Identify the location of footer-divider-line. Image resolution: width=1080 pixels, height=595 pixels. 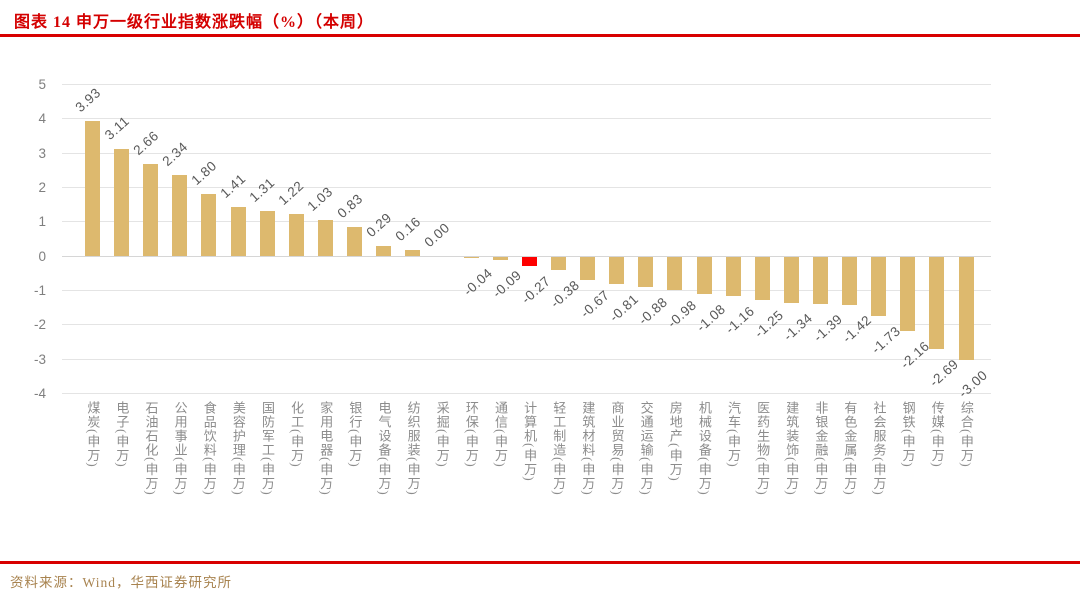
(540, 562).